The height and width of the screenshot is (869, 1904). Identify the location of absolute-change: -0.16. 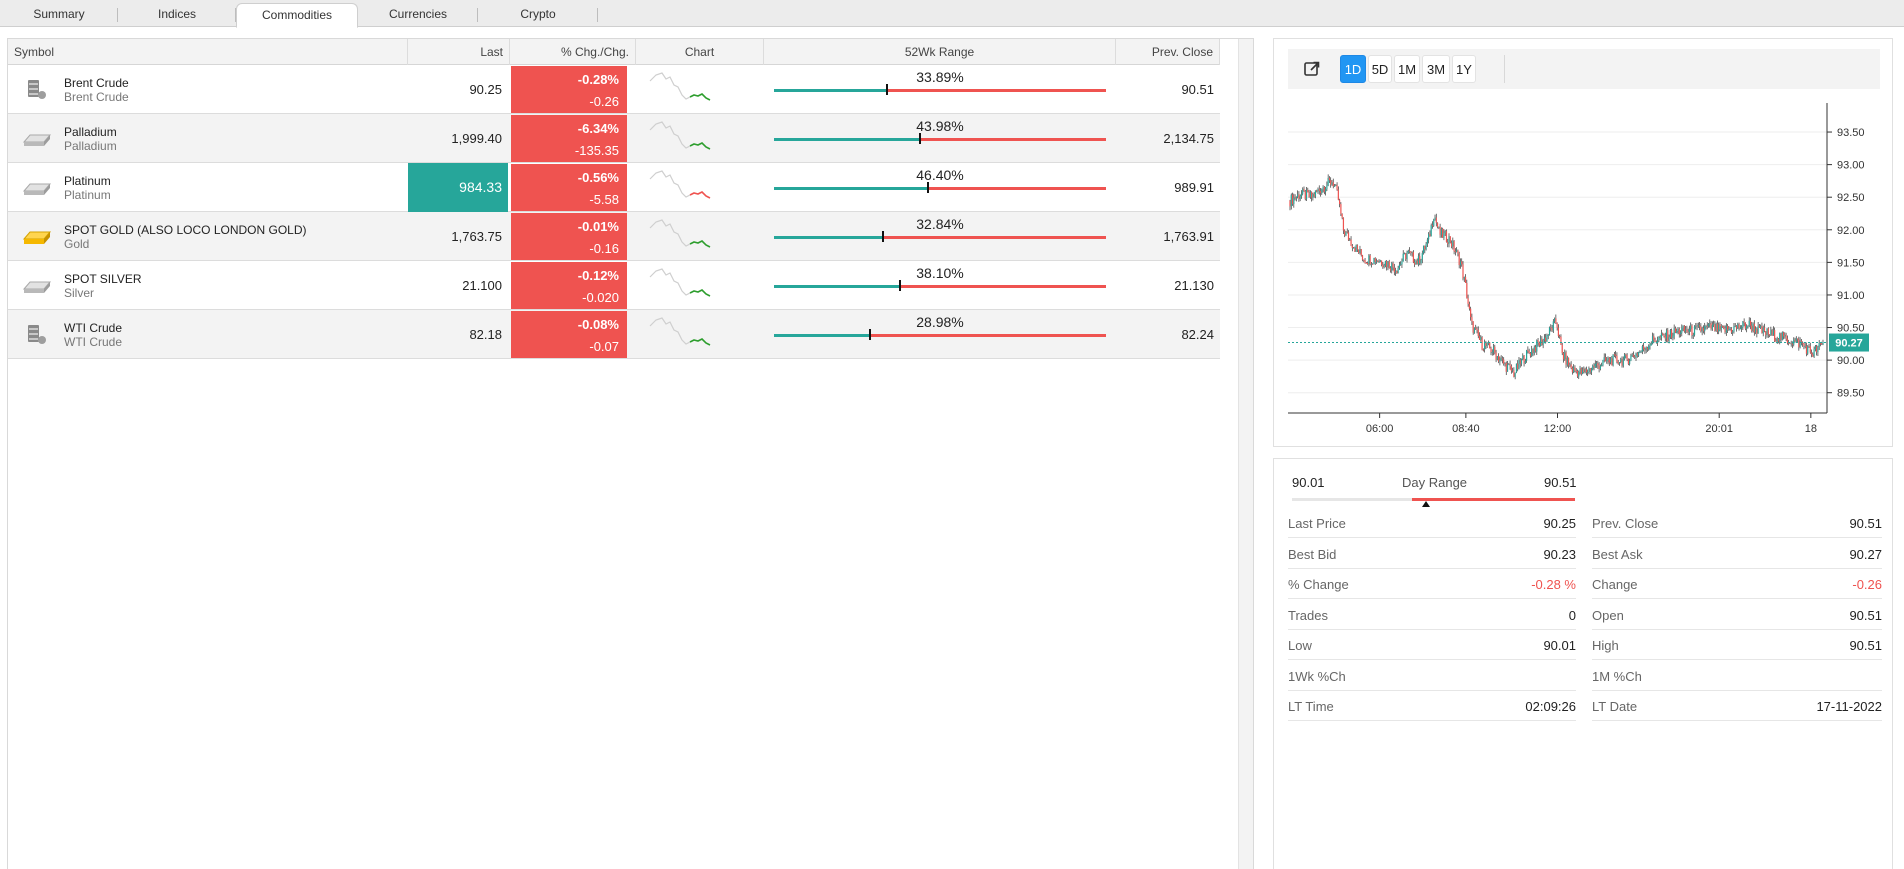
(604, 248).